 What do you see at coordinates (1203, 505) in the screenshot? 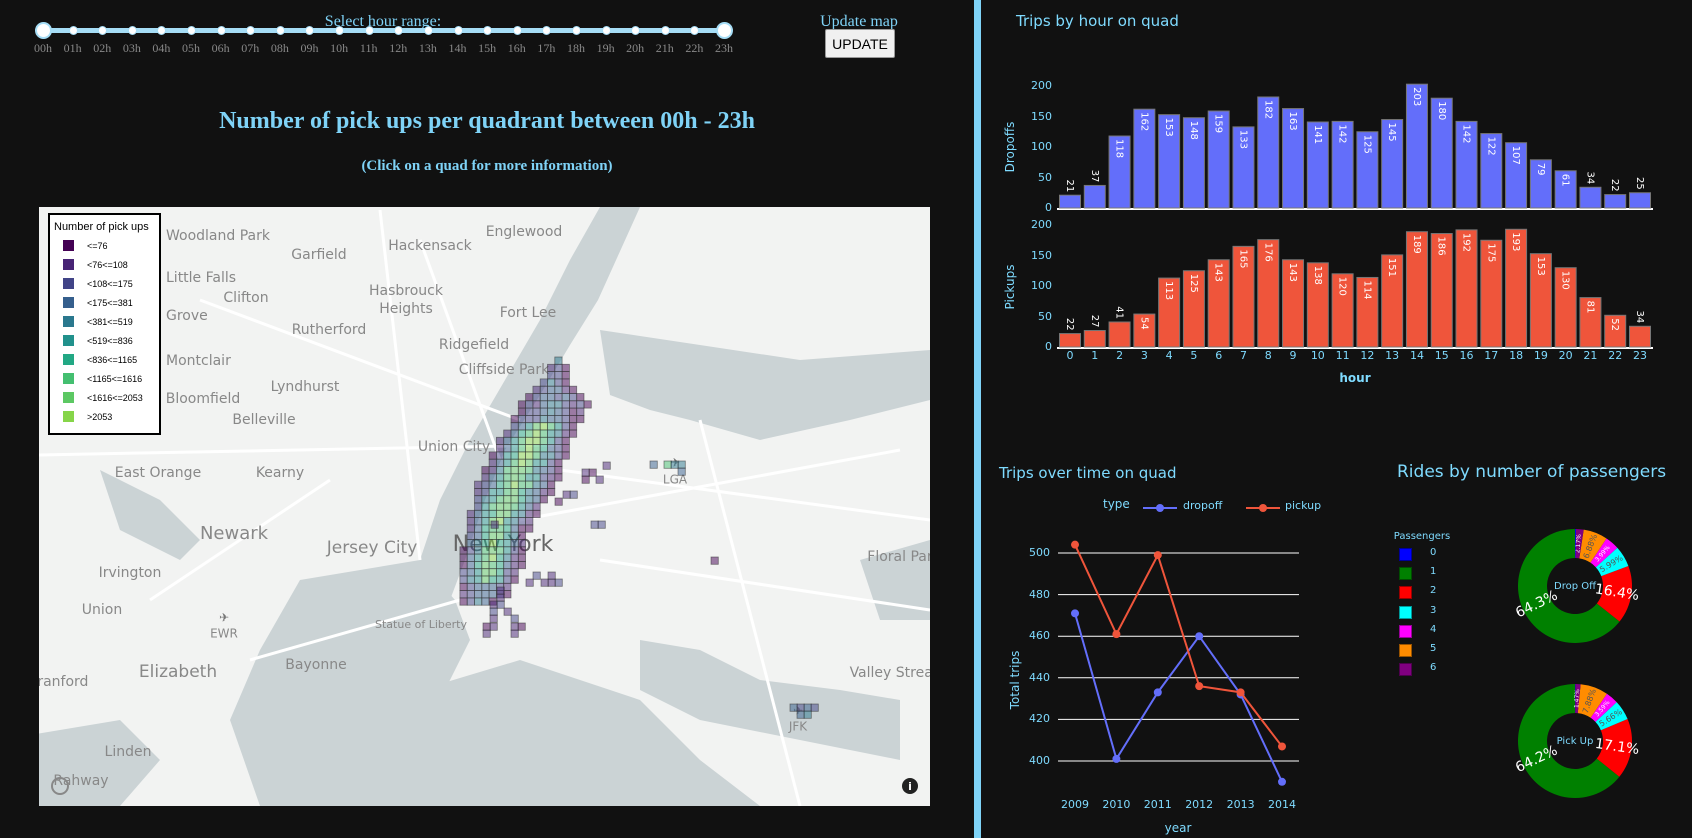
I see `legend-dropoff: dropoff` at bounding box center [1203, 505].